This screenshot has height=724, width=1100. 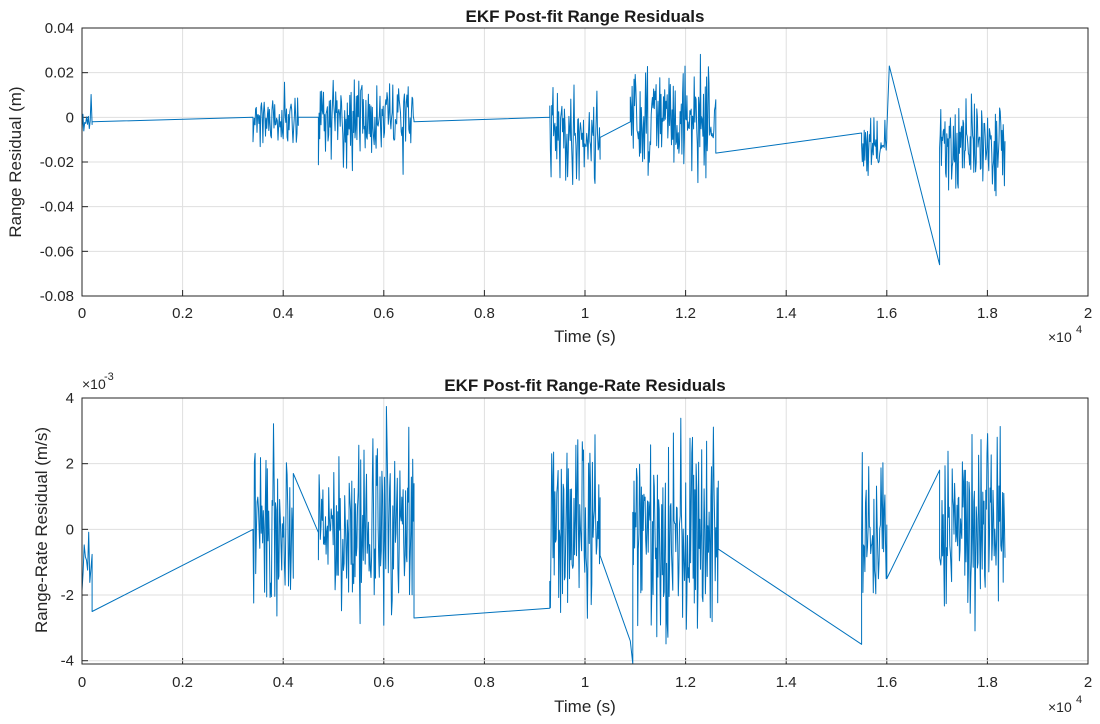 I want to click on x-exponent-base-range: ×10, so click(x=1060, y=337).